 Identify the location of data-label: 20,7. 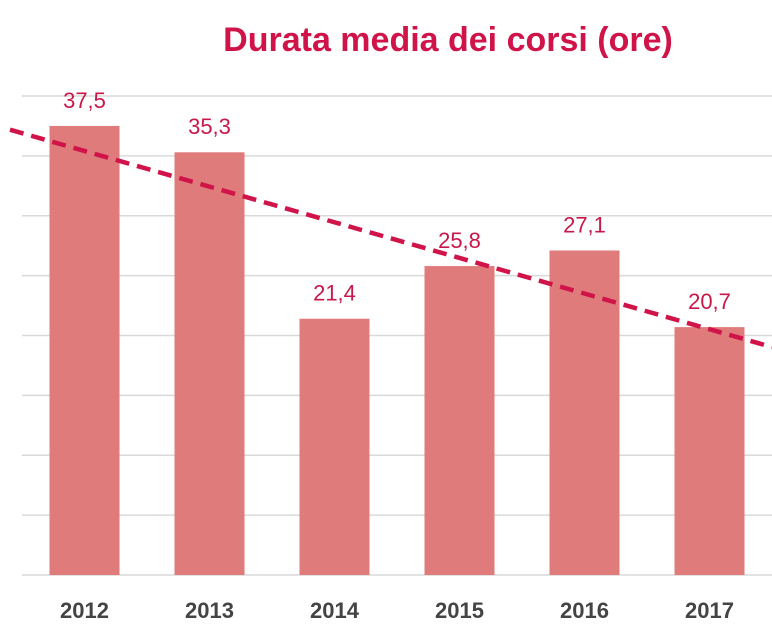
(709, 301).